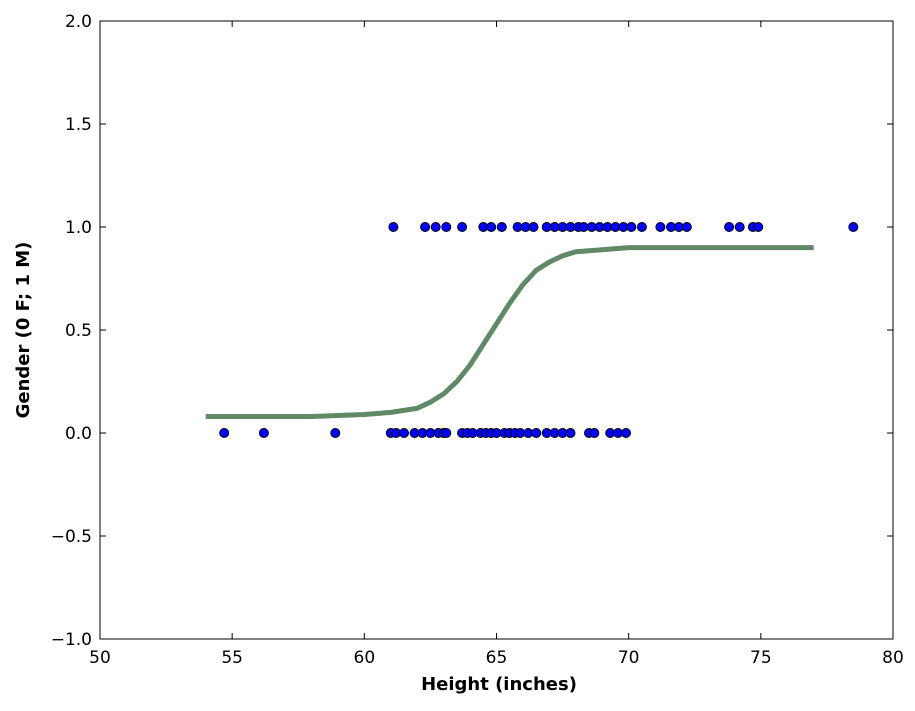 The height and width of the screenshot is (711, 915). What do you see at coordinates (761, 658) in the screenshot?
I see `x-tick-label: 75` at bounding box center [761, 658].